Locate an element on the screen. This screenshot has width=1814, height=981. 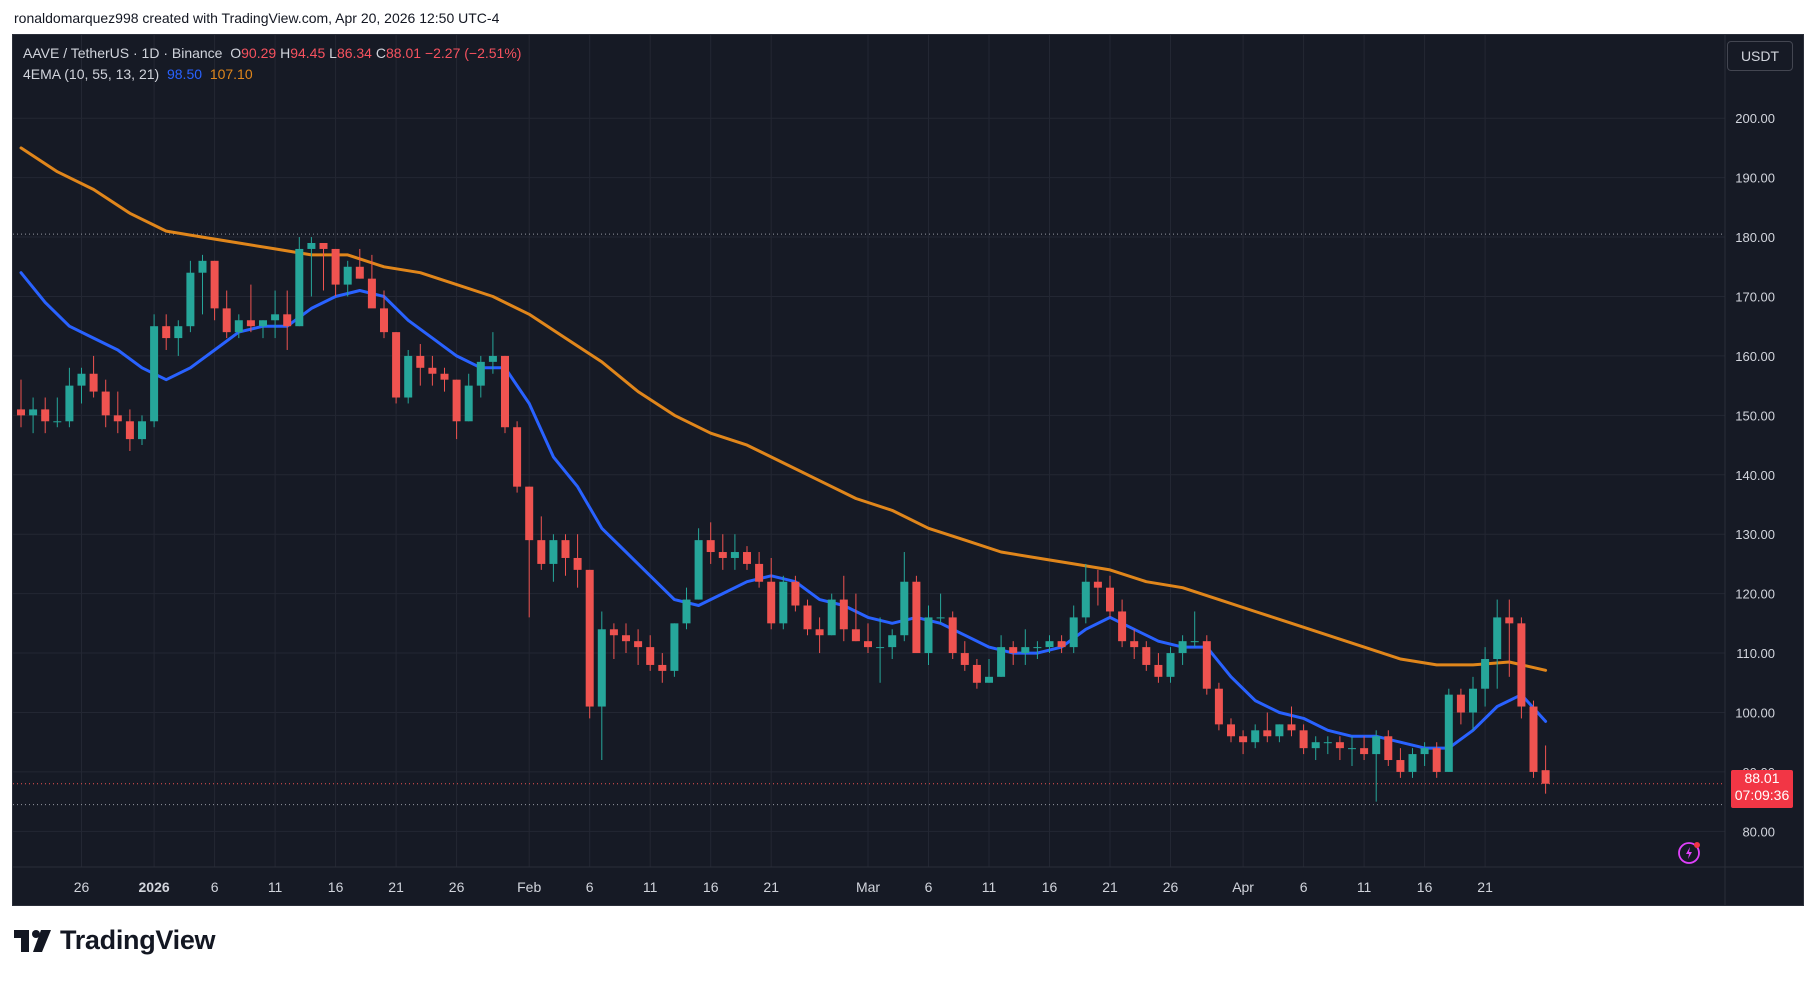
ema-long-value: 107.10 is located at coordinates (231, 74).